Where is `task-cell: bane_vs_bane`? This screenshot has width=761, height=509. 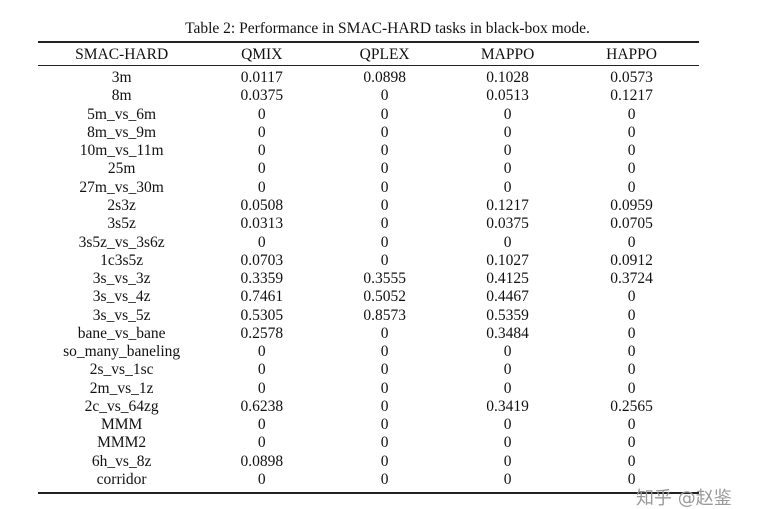
task-cell: bane_vs_bane is located at coordinates (121, 333).